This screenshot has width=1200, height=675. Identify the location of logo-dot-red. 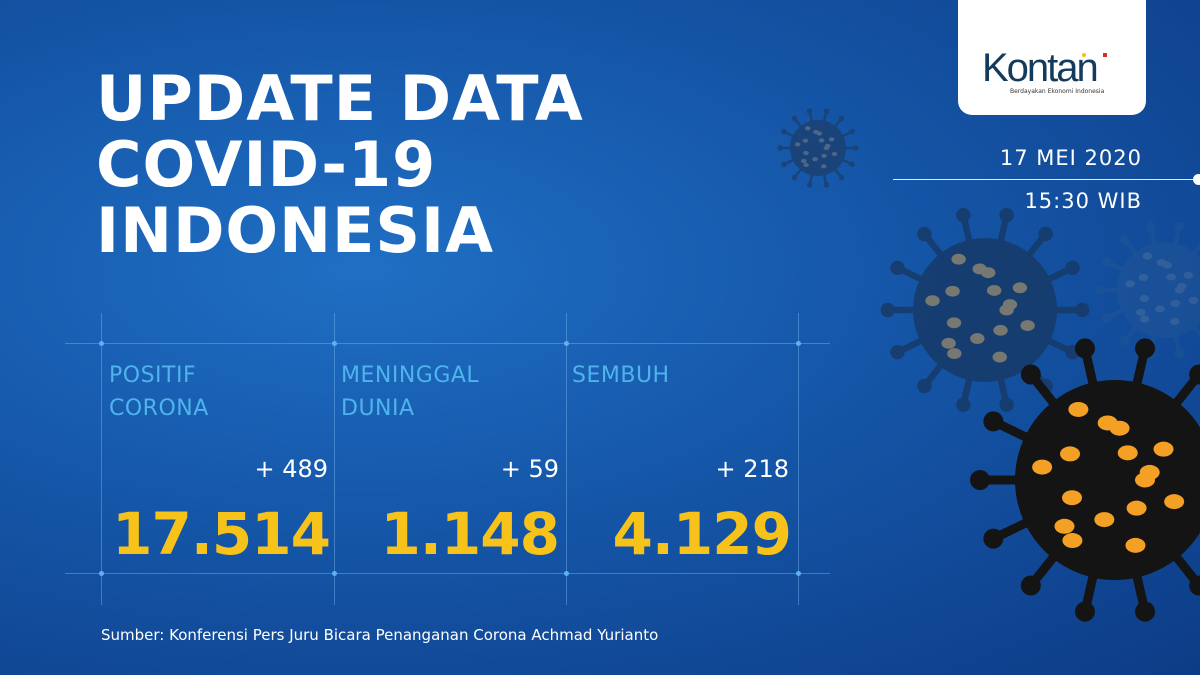
(1105, 55).